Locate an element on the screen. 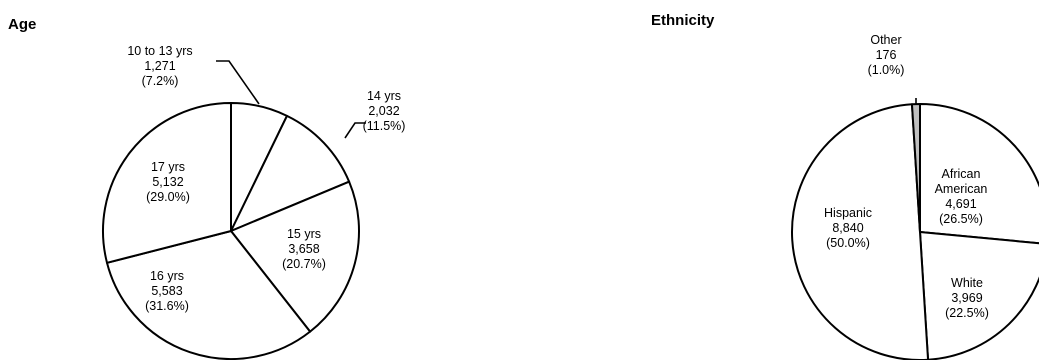 The width and height of the screenshot is (1039, 360). age-14-yrs-count: 2,032 is located at coordinates (383, 111).